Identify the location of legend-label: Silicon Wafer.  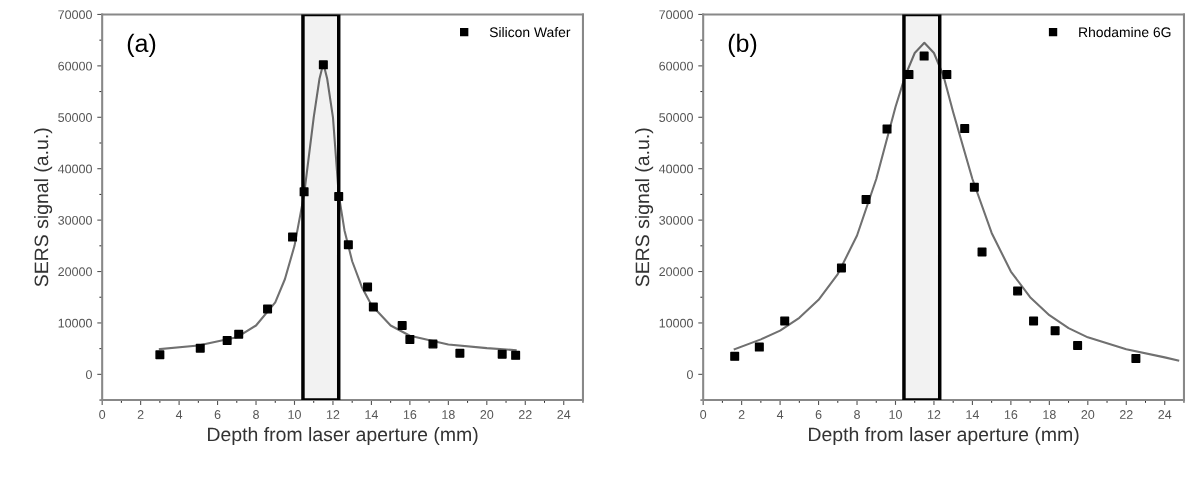
(530, 32).